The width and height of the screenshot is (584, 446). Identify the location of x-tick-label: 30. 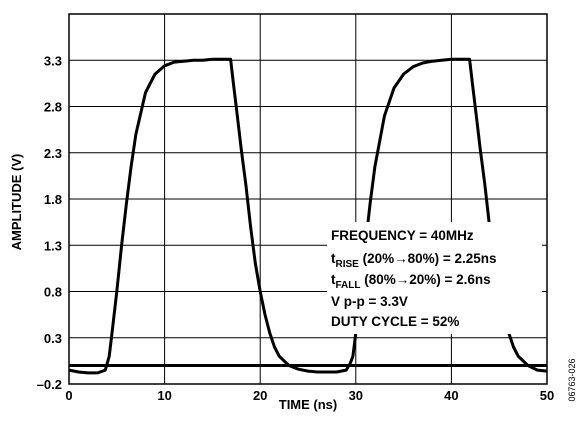
(356, 395).